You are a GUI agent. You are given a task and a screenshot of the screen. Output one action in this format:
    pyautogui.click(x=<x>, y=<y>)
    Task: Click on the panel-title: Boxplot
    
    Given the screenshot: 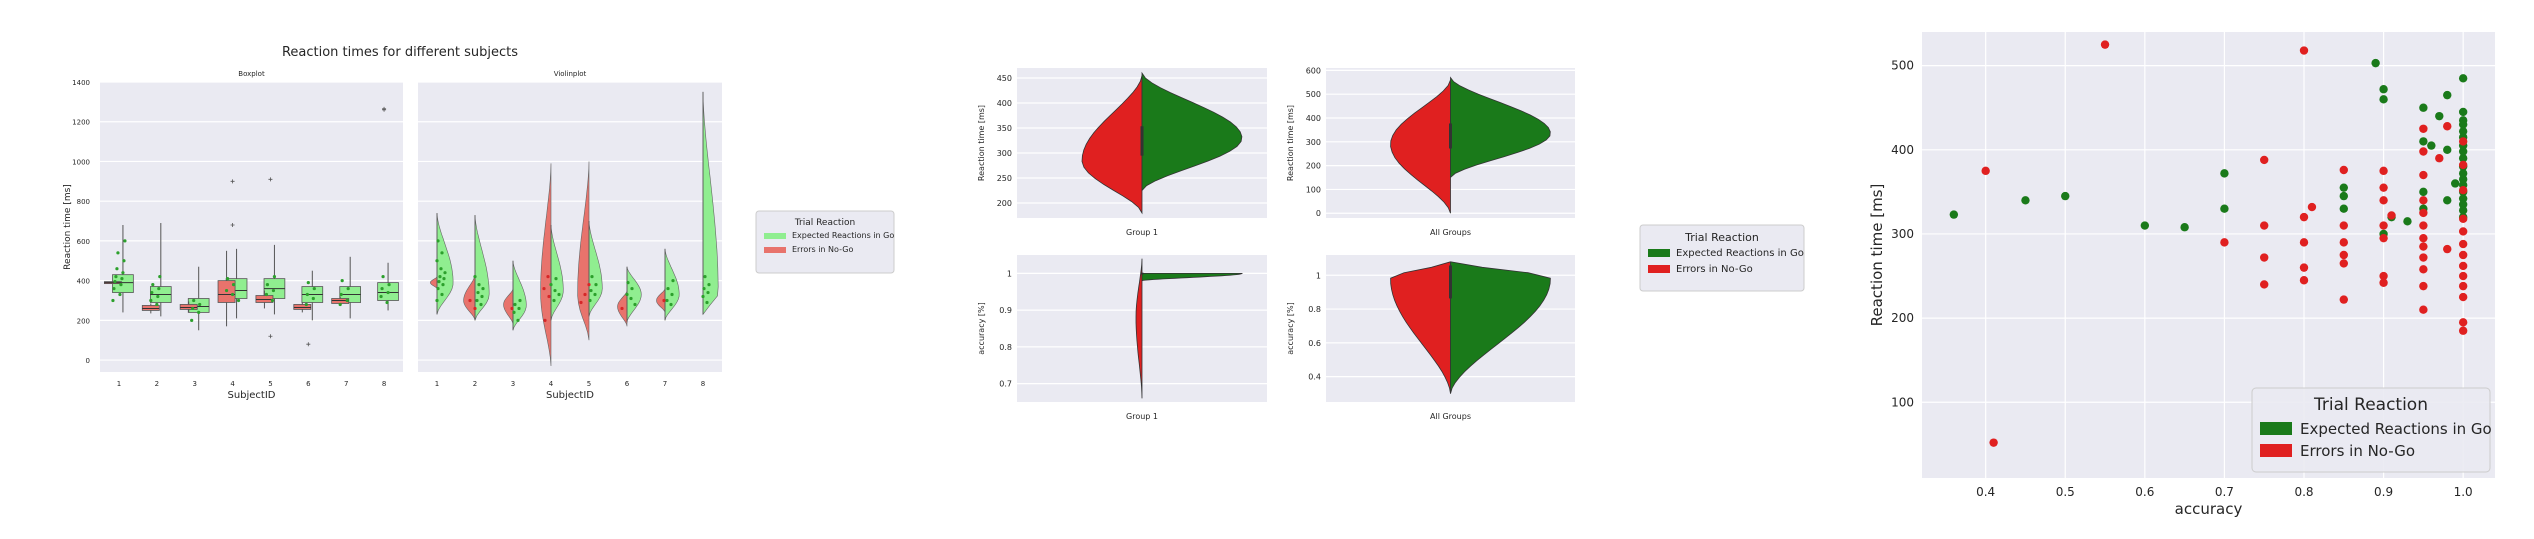 What is the action you would take?
    pyautogui.click(x=251, y=74)
    